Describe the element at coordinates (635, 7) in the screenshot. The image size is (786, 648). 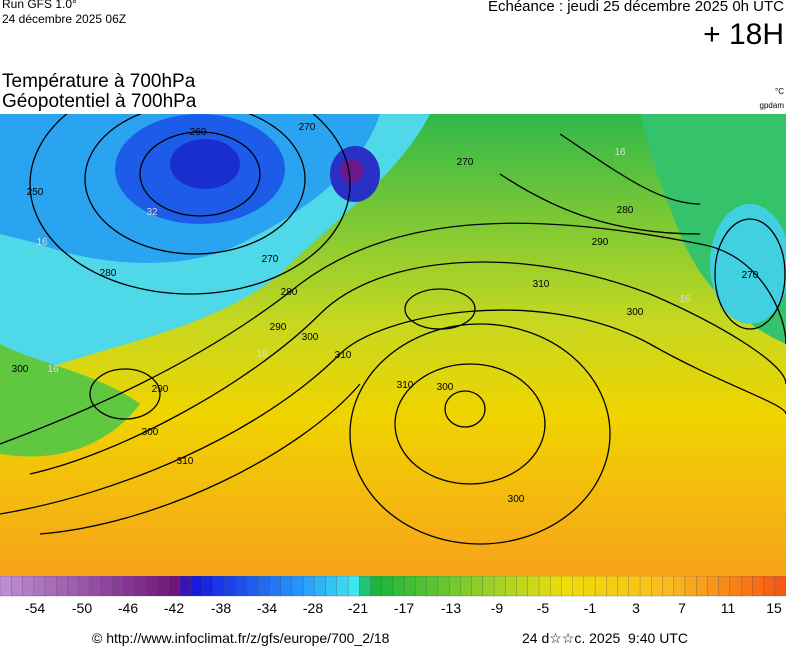
I see `valid-time: Echéance : jeudi 25 décembre 2025 0h UTC` at that location.